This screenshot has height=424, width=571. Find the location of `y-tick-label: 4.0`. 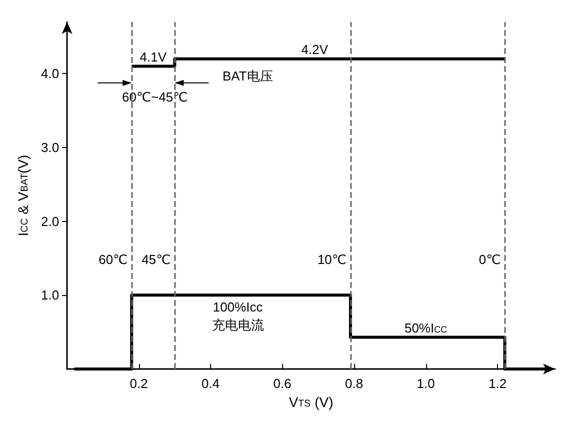

y-tick-label: 4.0 is located at coordinates (50, 74).